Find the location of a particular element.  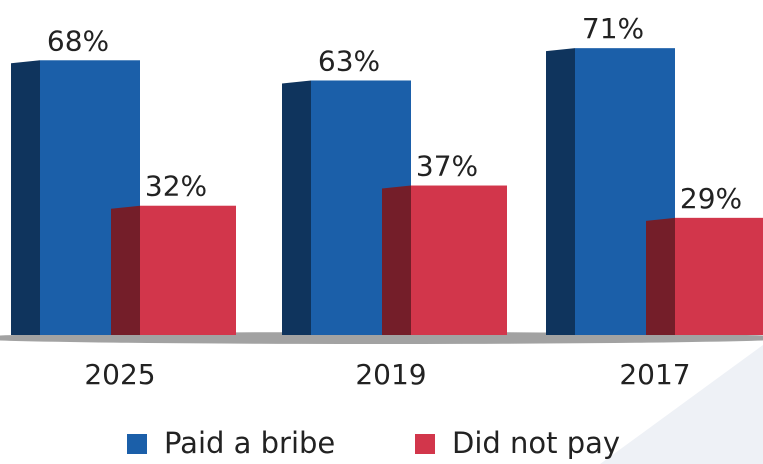

value-label: 68% is located at coordinates (78, 40).